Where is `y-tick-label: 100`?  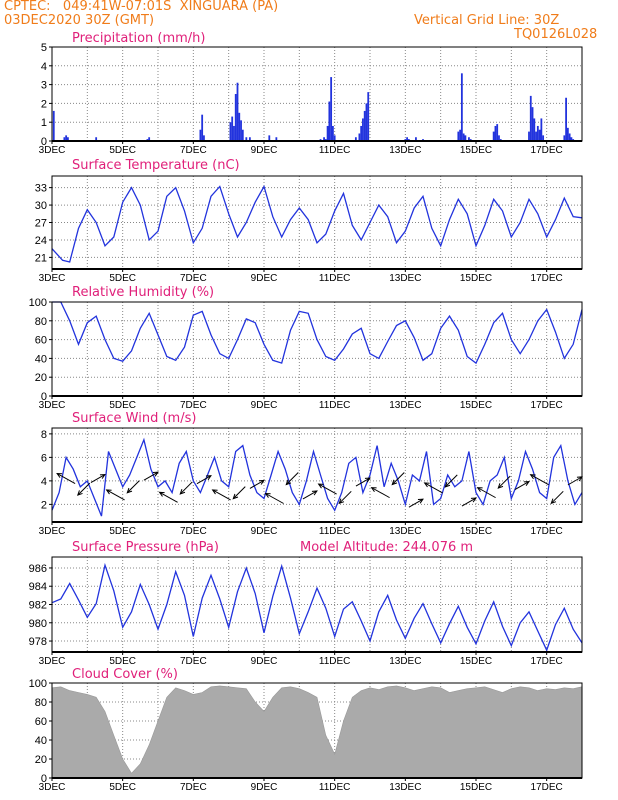
y-tick-label: 100 is located at coordinates (38, 303).